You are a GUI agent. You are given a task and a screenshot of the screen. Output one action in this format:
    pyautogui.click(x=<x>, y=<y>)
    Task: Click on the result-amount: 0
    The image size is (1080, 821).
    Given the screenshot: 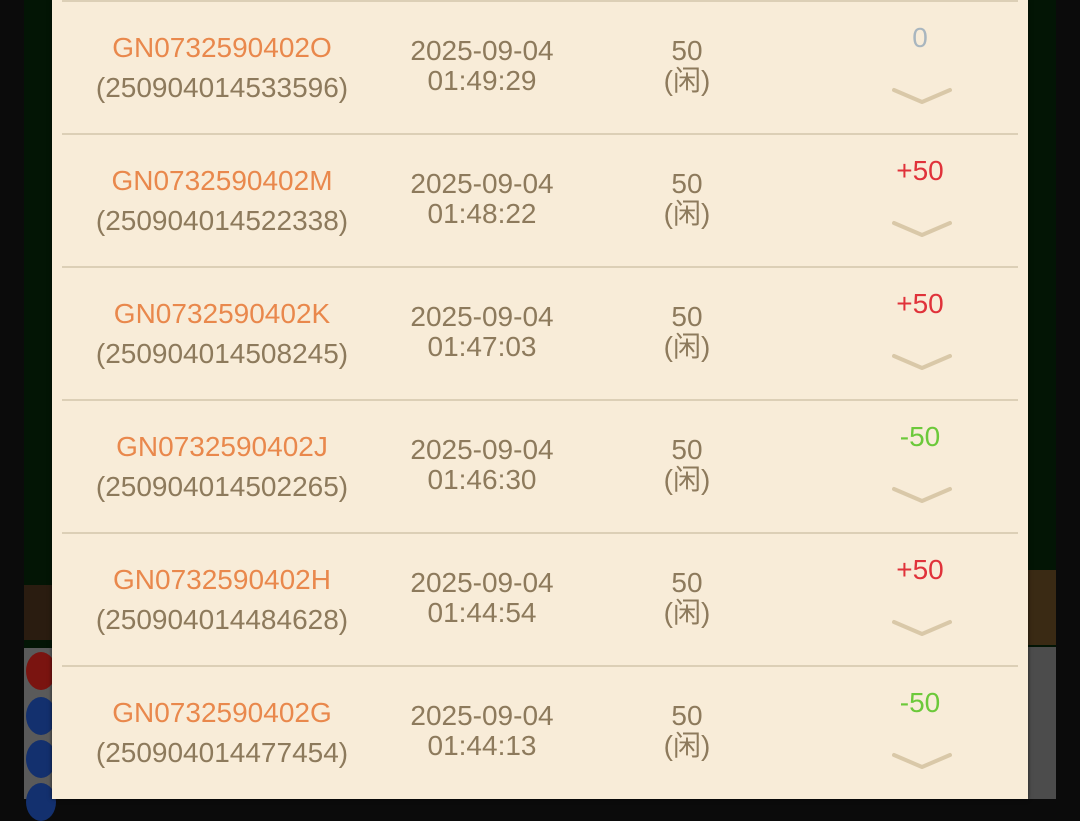 What is the action you would take?
    pyautogui.click(x=920, y=37)
    